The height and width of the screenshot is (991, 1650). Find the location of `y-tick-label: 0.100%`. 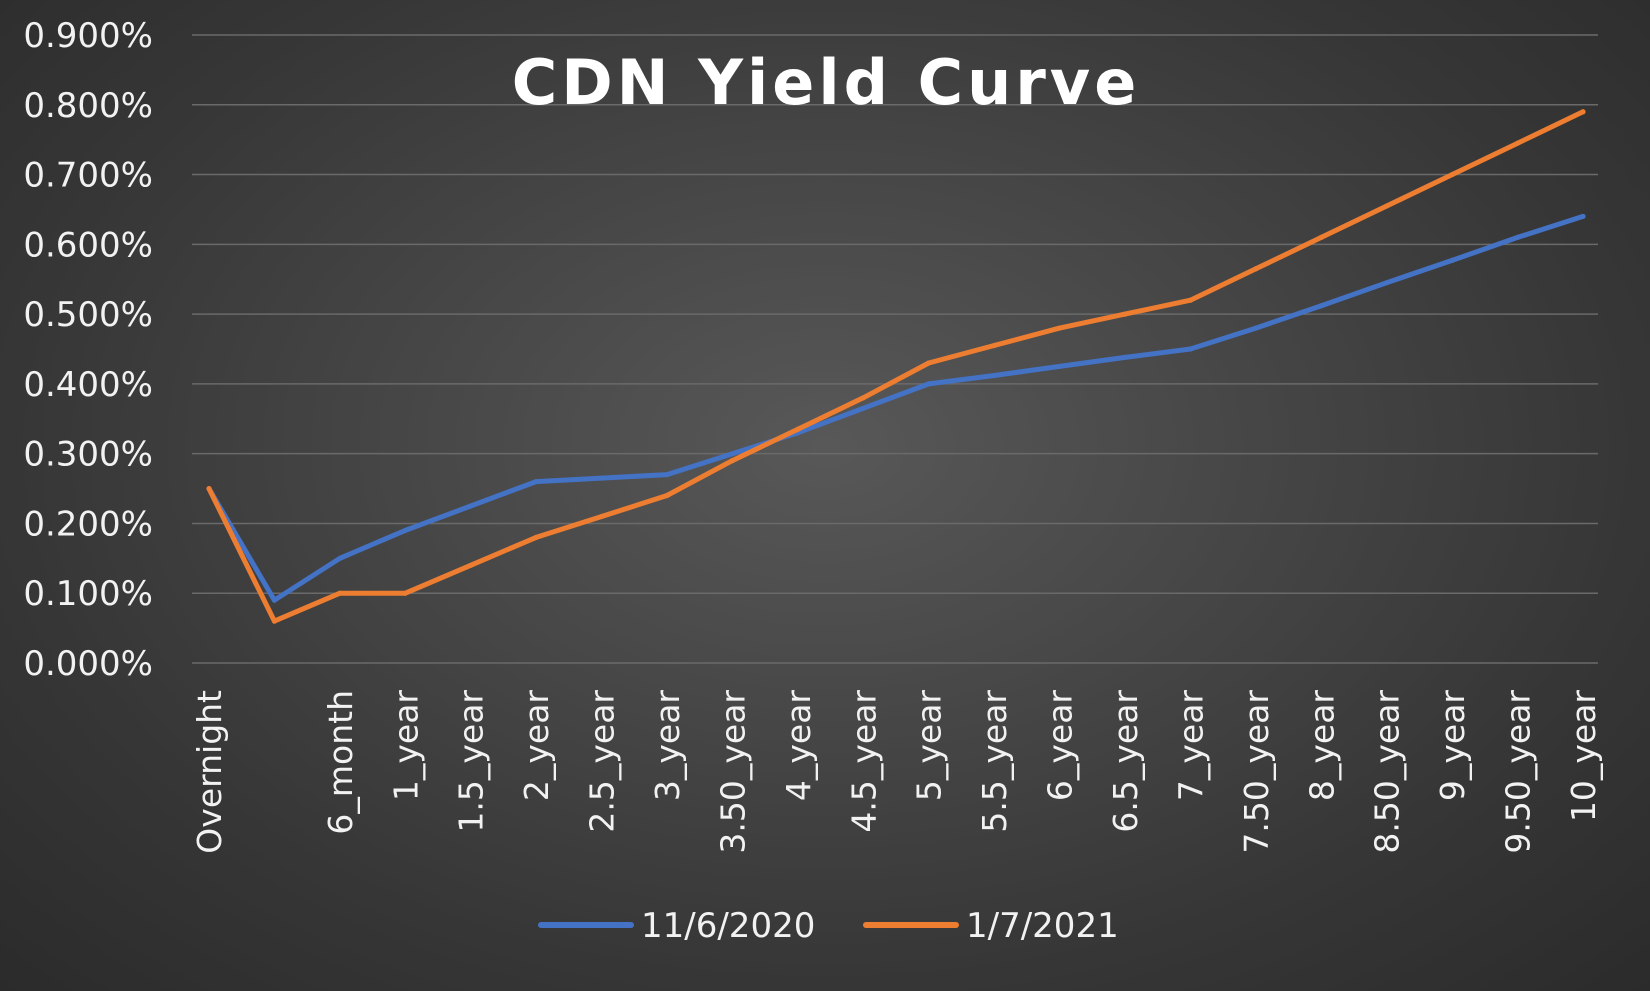

y-tick-label: 0.100% is located at coordinates (88, 594).